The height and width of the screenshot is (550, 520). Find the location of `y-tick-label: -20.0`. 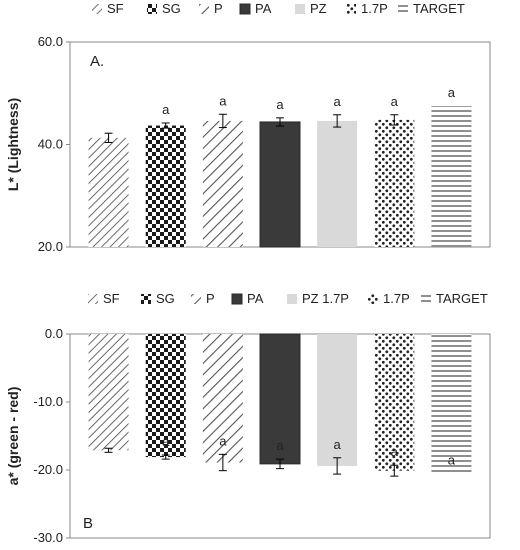

y-tick-label: -20.0 is located at coordinates (48, 469).